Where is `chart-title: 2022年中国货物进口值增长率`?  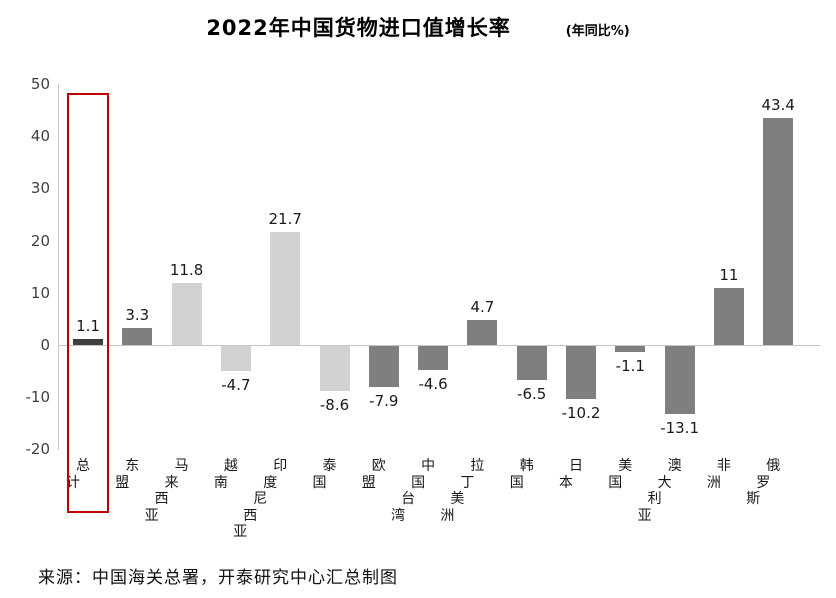
chart-title: 2022年中国货物进口值增长率 is located at coordinates (358, 28).